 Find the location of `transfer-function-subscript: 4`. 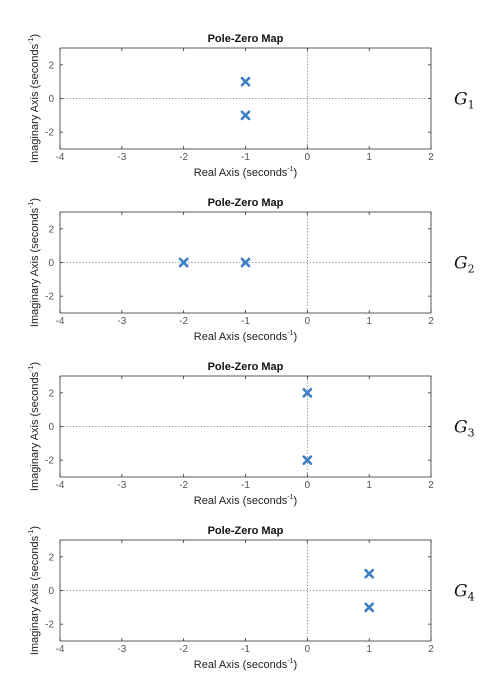

transfer-function-subscript: 4 is located at coordinates (471, 597).